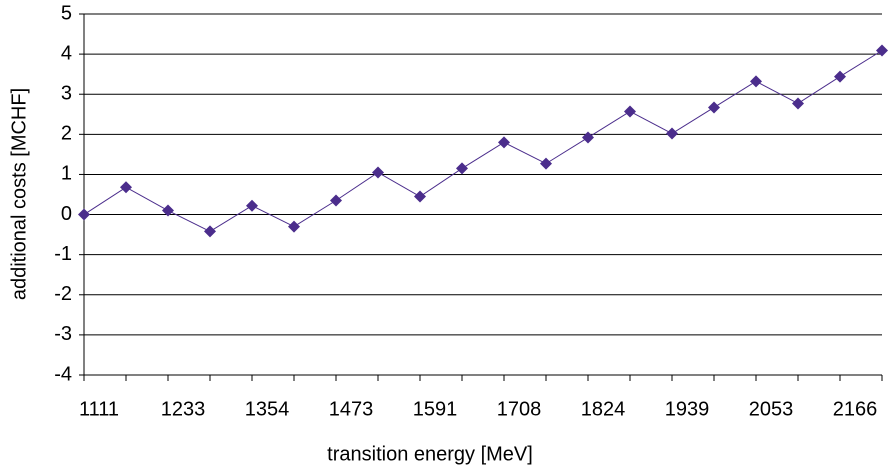  Describe the element at coordinates (183, 409) in the screenshot. I see `x-tick-label: 1233` at that location.